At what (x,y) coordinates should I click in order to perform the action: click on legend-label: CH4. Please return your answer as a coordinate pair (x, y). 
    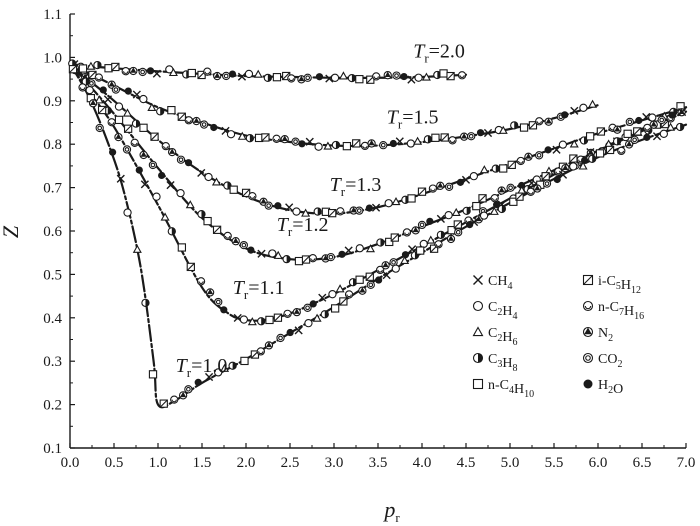
    Looking at the image, I should click on (500, 283).